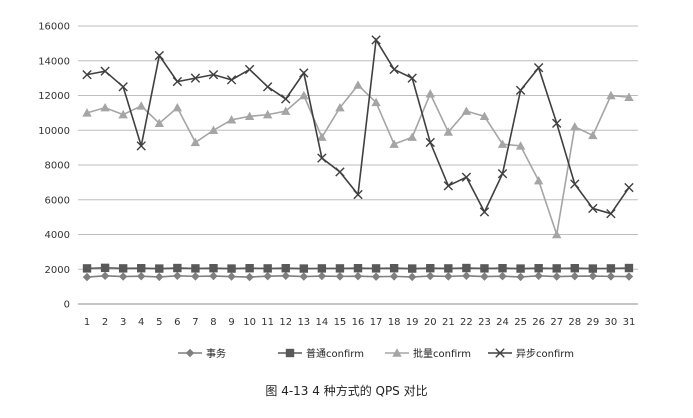  What do you see at coordinates (428, 353) in the screenshot?
I see `legend-item-3: 批量confirm` at bounding box center [428, 353].